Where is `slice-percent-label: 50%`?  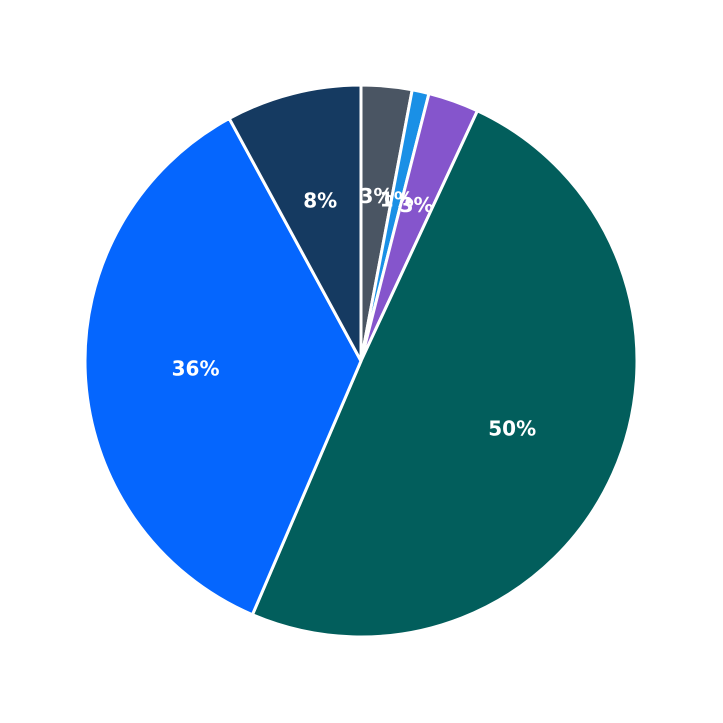 slice-percent-label: 50% is located at coordinates (512, 429).